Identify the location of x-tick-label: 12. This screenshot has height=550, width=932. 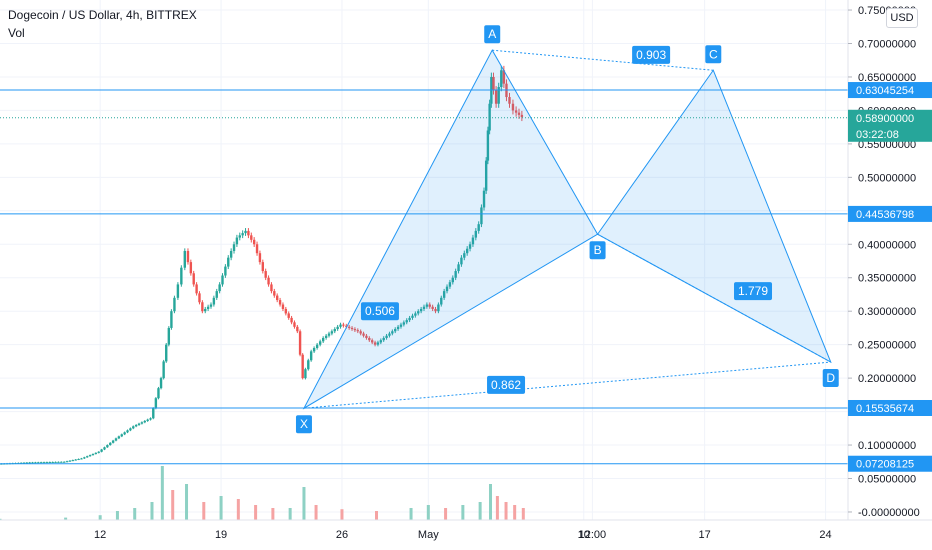
(100, 535).